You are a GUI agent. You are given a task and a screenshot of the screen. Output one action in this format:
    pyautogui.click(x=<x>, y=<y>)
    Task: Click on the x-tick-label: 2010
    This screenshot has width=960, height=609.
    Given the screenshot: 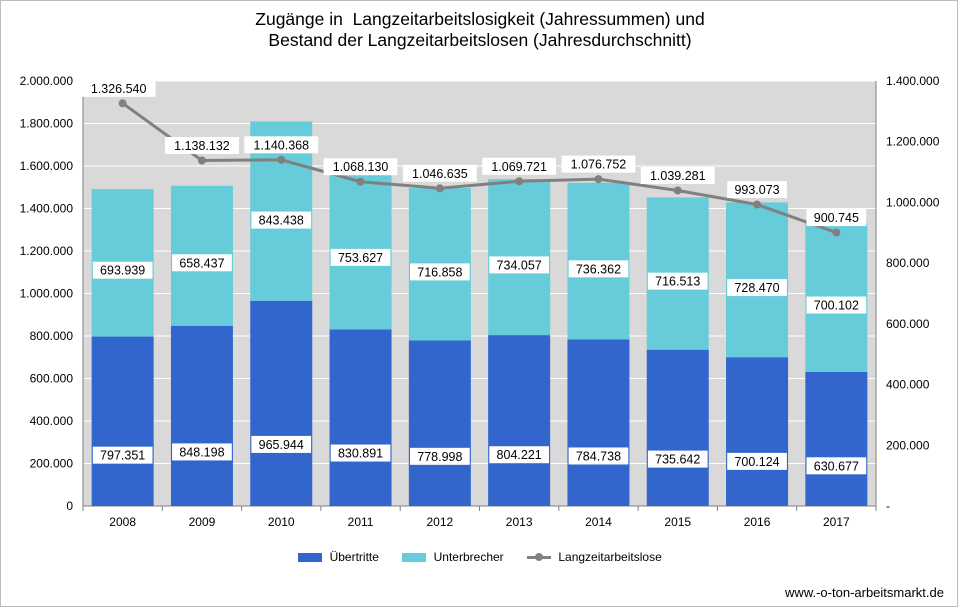 What is the action you would take?
    pyautogui.click(x=281, y=522)
    